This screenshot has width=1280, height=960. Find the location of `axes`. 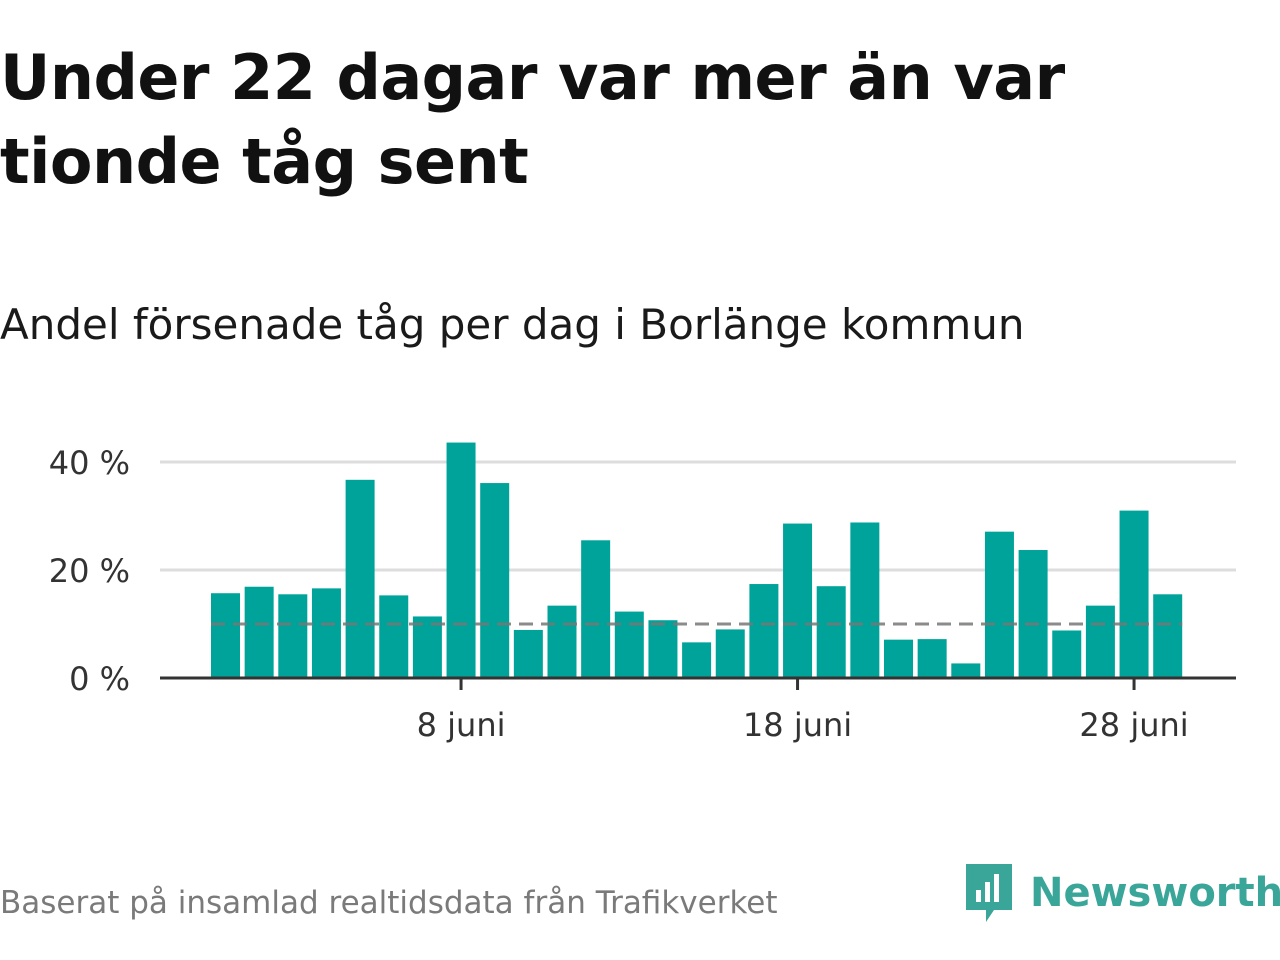

axes is located at coordinates (698, 683).